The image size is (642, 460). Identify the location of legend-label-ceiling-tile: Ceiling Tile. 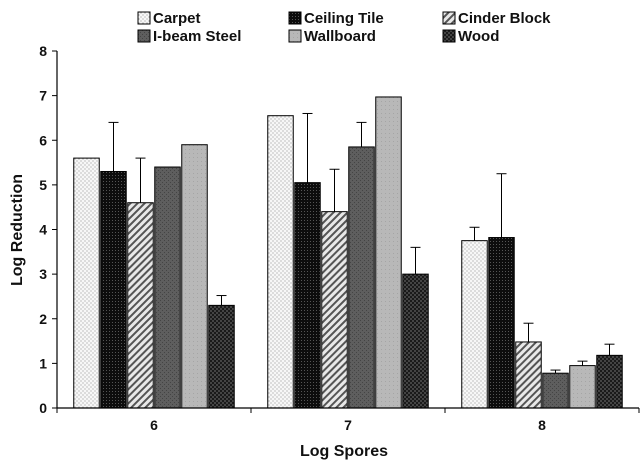
(344, 18).